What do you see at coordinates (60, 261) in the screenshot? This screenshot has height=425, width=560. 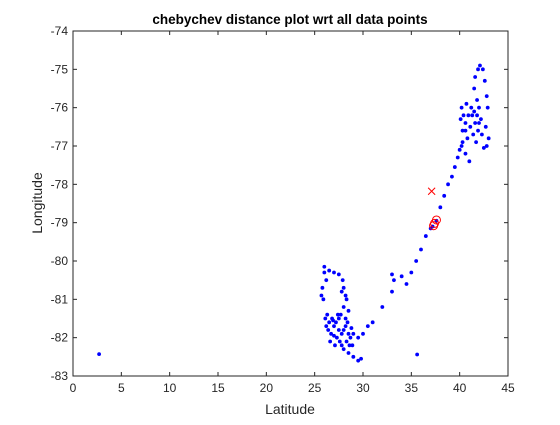 I see `y-tick-label: -80` at bounding box center [60, 261].